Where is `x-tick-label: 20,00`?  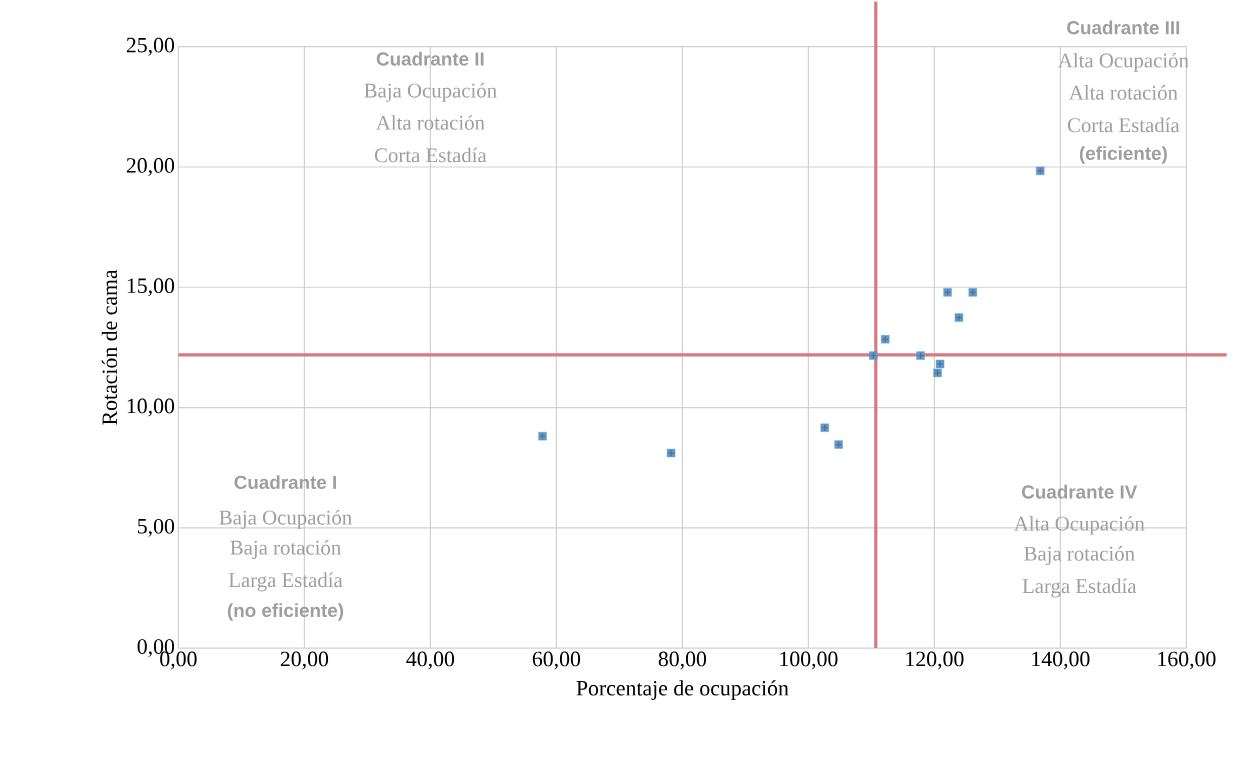 x-tick-label: 20,00 is located at coordinates (304, 660).